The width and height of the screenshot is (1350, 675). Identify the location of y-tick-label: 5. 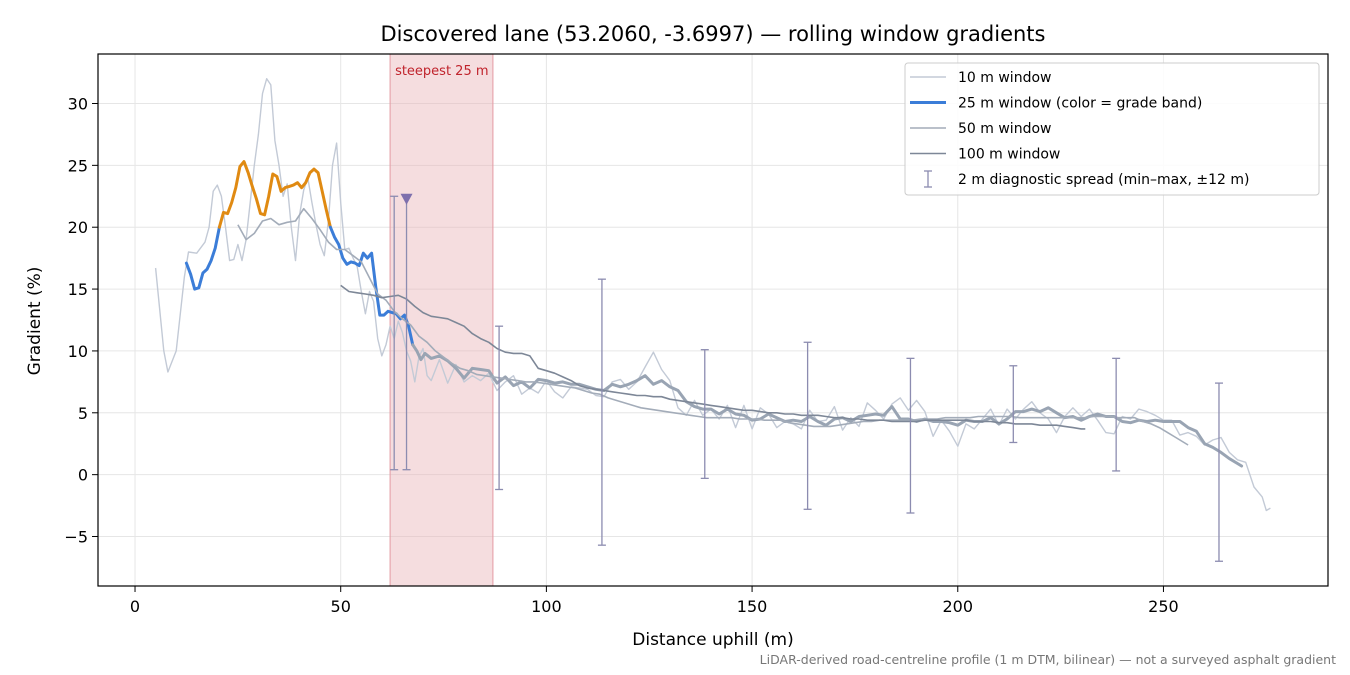
(83, 413).